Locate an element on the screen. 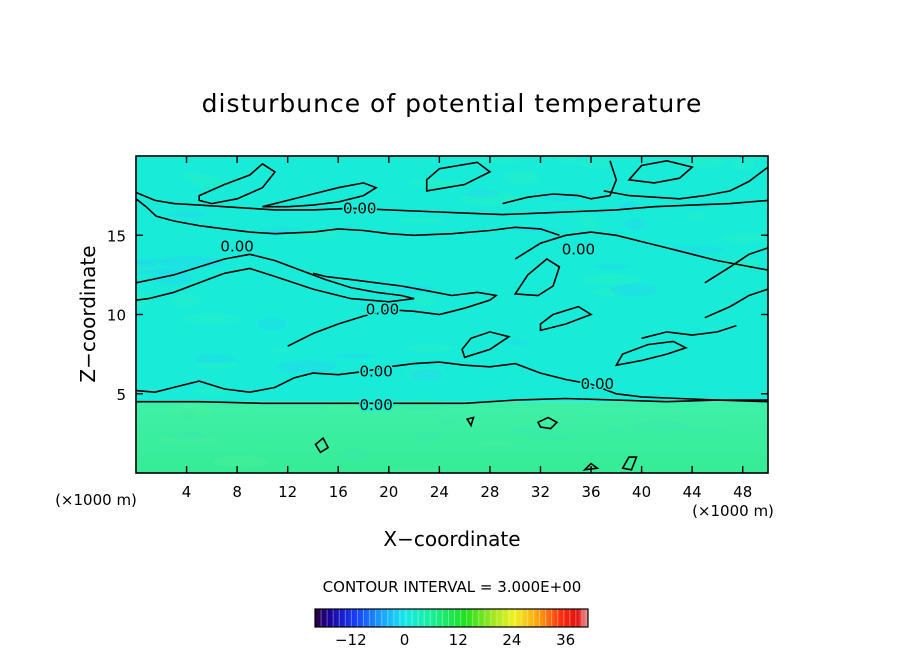 The width and height of the screenshot is (904, 654). colorbar-tick-label: 12 is located at coordinates (458, 640).